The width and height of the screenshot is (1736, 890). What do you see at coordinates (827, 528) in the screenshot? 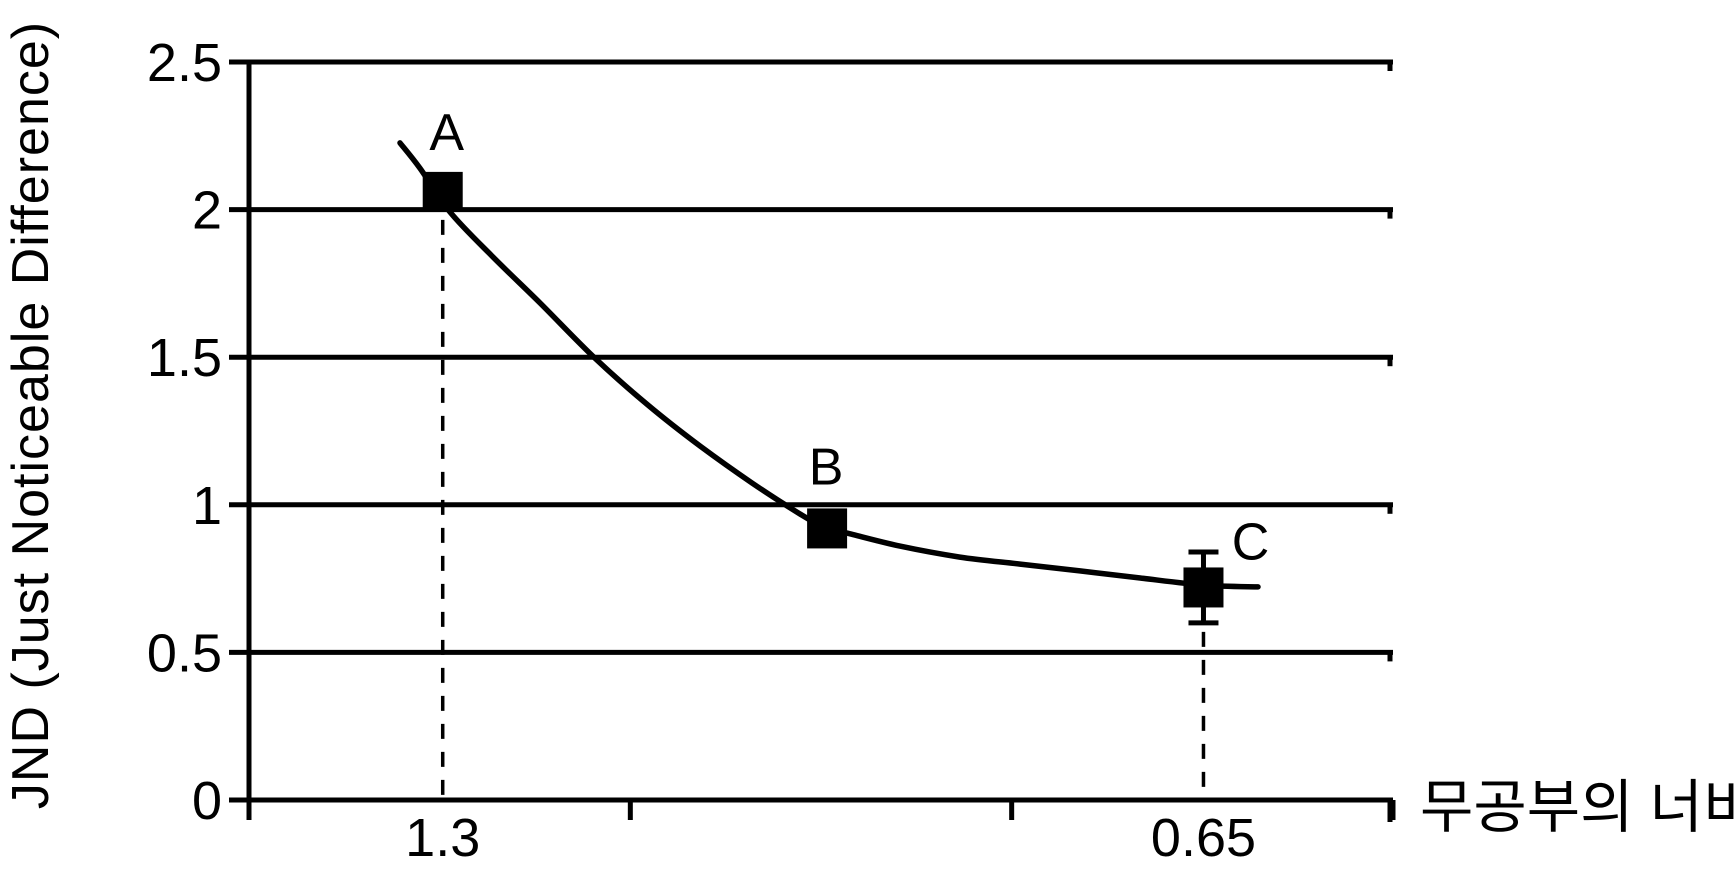
I see `data-point-B` at bounding box center [827, 528].